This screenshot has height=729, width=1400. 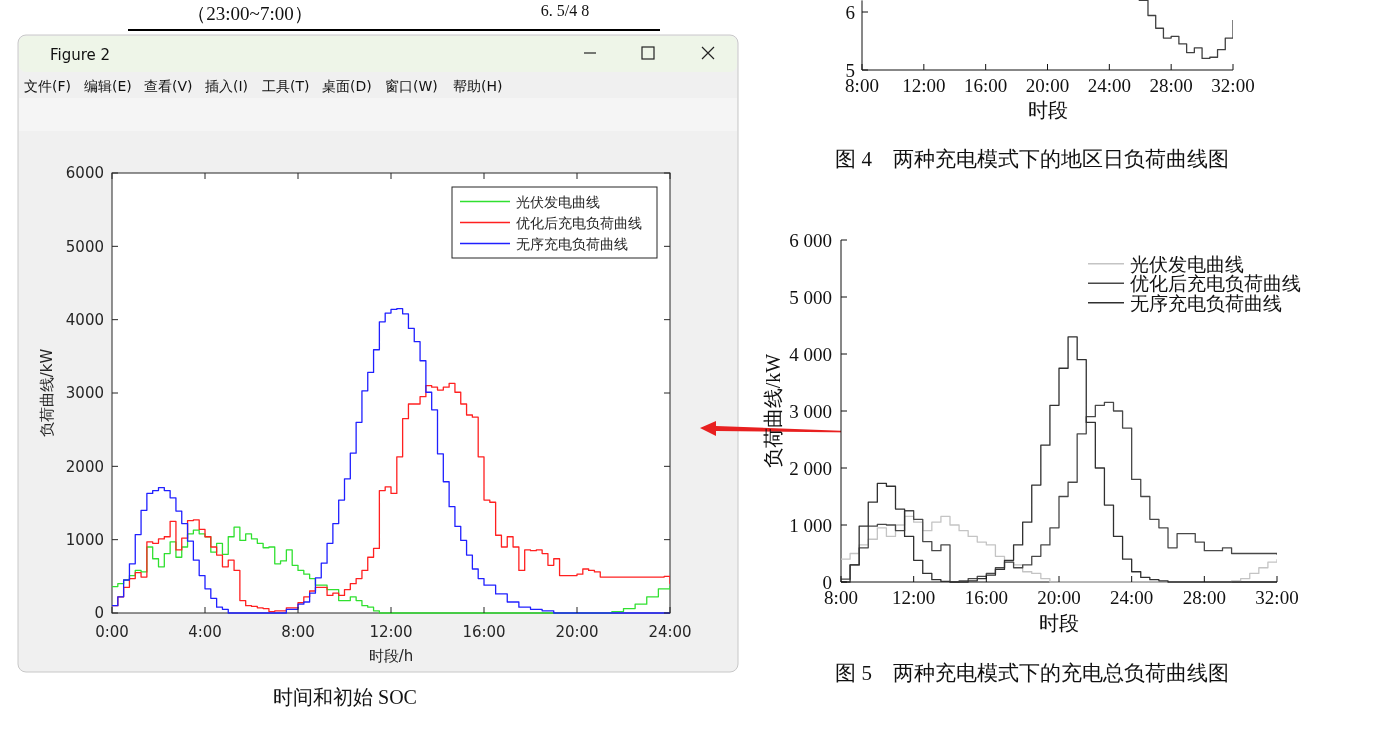 I want to click on text: （23:00~7:00）, so click(x=250, y=13).